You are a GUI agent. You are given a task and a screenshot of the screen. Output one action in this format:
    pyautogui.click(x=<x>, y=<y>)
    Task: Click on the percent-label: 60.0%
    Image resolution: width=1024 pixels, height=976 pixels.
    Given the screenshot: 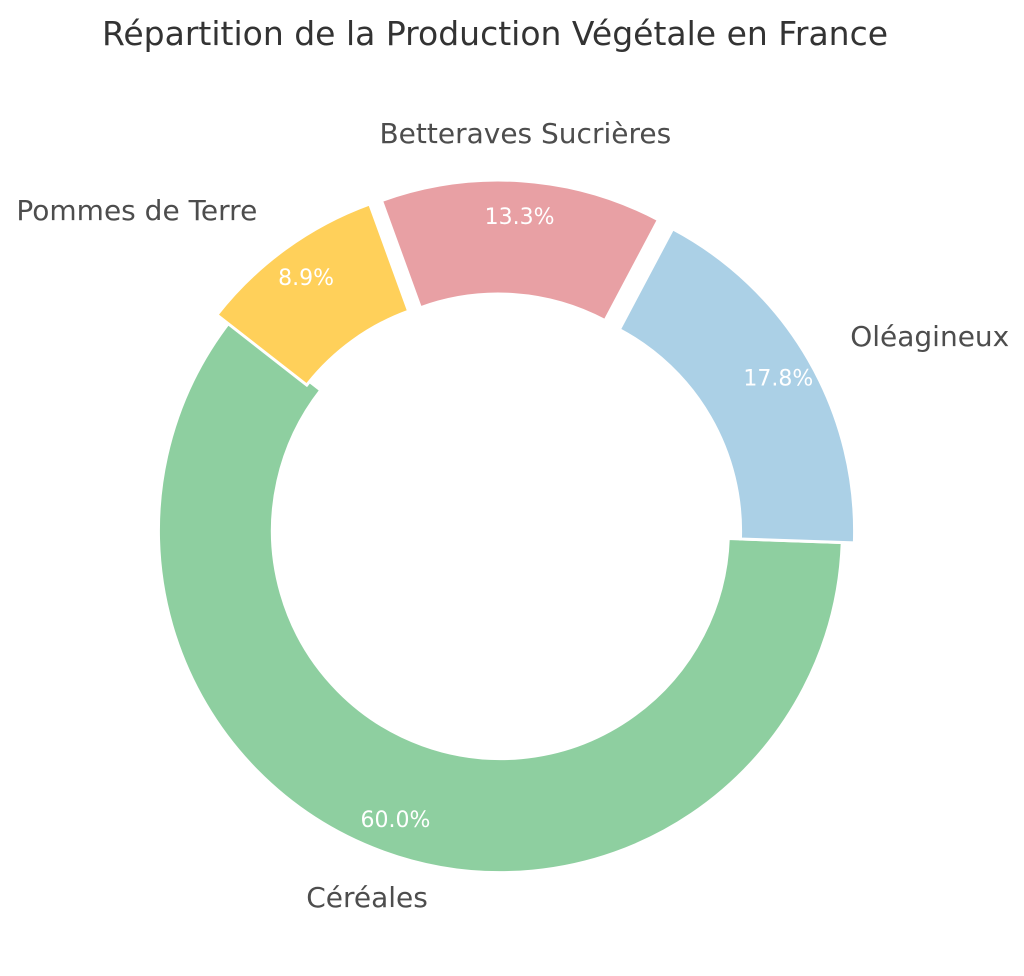 What is the action you would take?
    pyautogui.click(x=395, y=820)
    